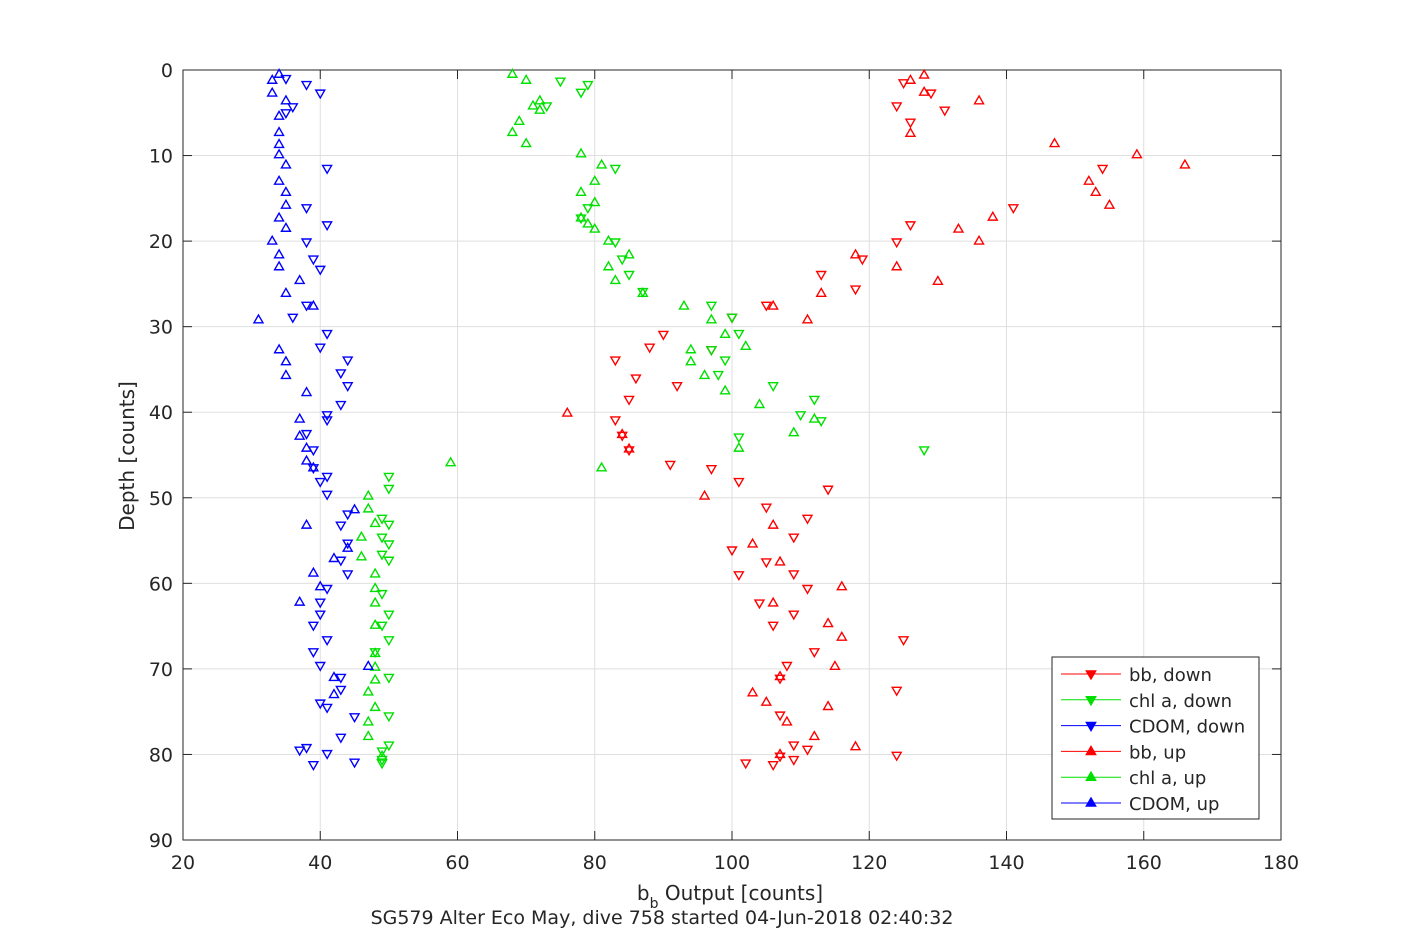 The height and width of the screenshot is (949, 1417). What do you see at coordinates (167, 71) in the screenshot?
I see `y-tick-label: 0` at bounding box center [167, 71].